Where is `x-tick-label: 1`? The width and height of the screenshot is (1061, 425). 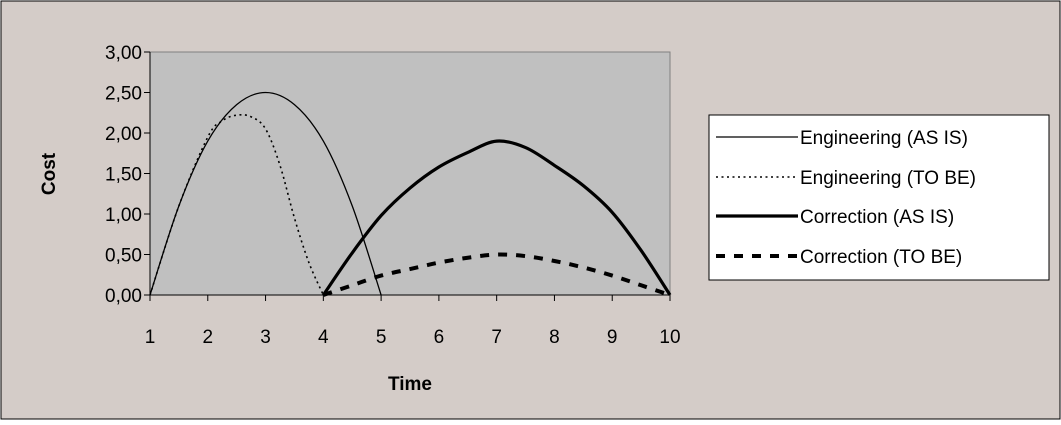
x-tick-label: 1 is located at coordinates (150, 337).